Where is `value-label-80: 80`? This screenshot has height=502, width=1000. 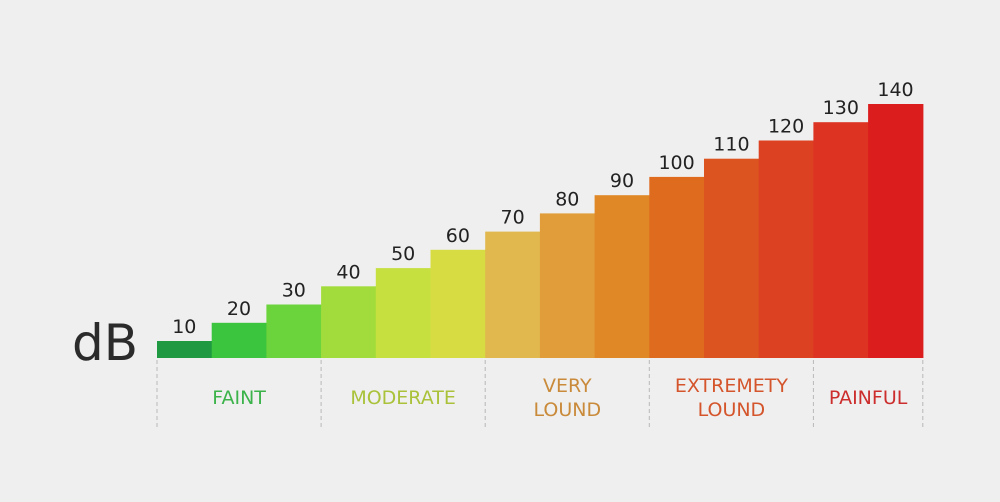
value-label-80: 80 is located at coordinates (567, 199).